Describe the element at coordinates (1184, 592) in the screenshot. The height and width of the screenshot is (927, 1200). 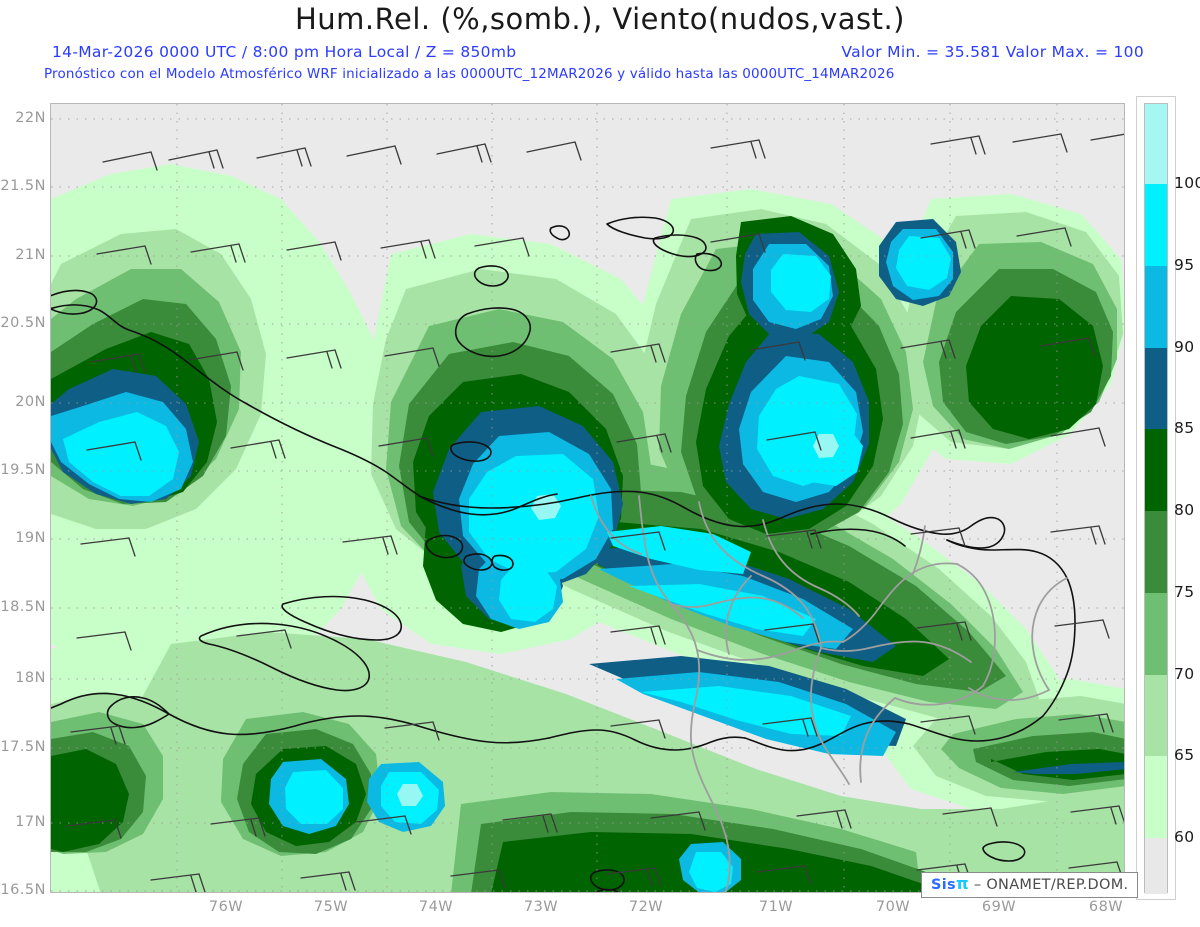
I see `colorbar-label-75: 75` at that location.